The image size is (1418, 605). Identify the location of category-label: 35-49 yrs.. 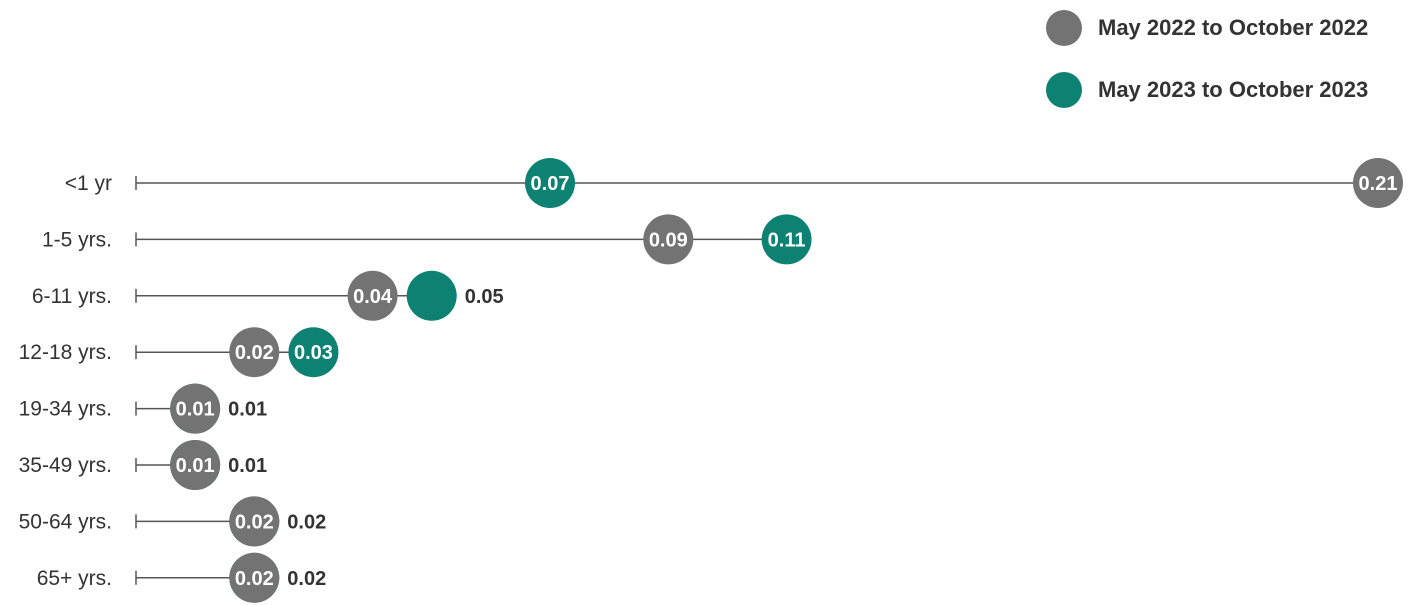
(65, 465).